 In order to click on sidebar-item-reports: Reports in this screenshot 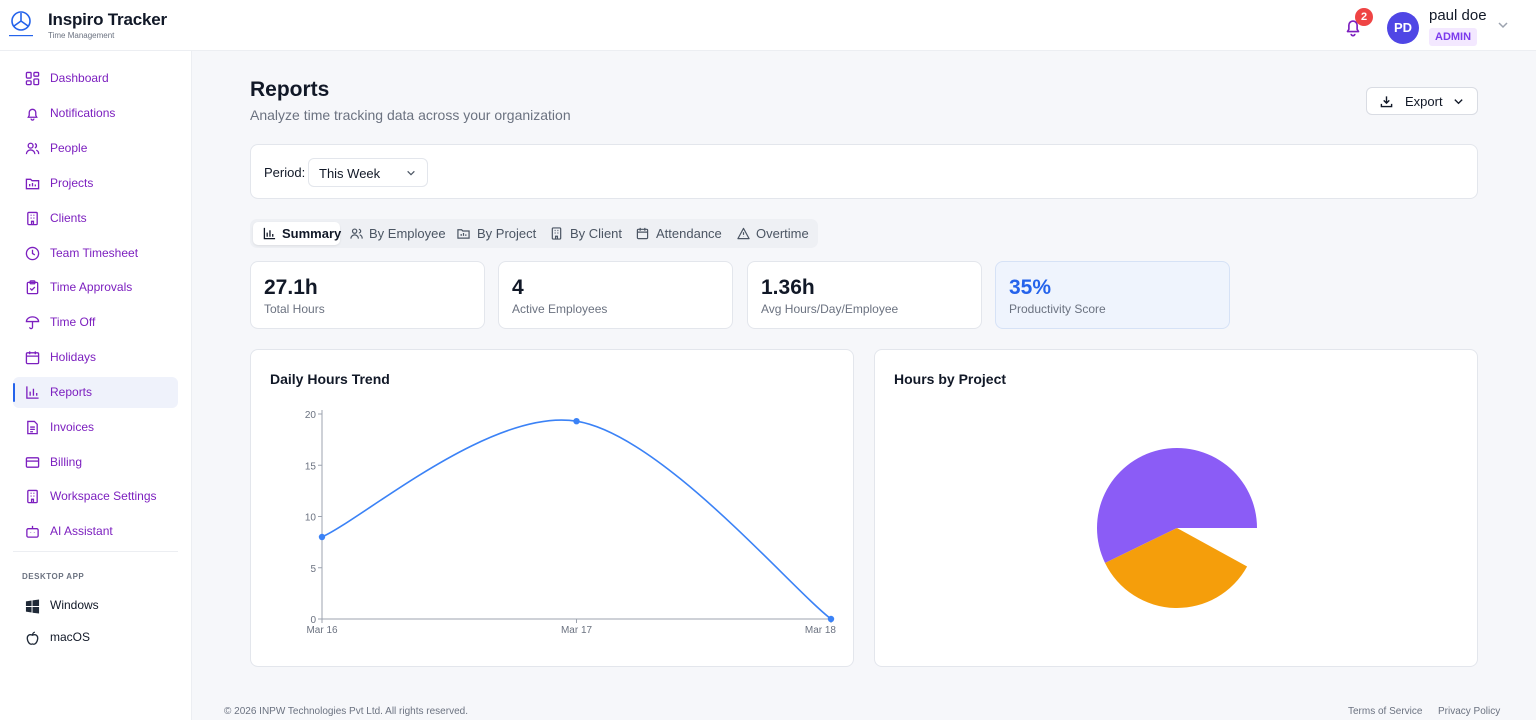, I will do `click(95, 392)`.